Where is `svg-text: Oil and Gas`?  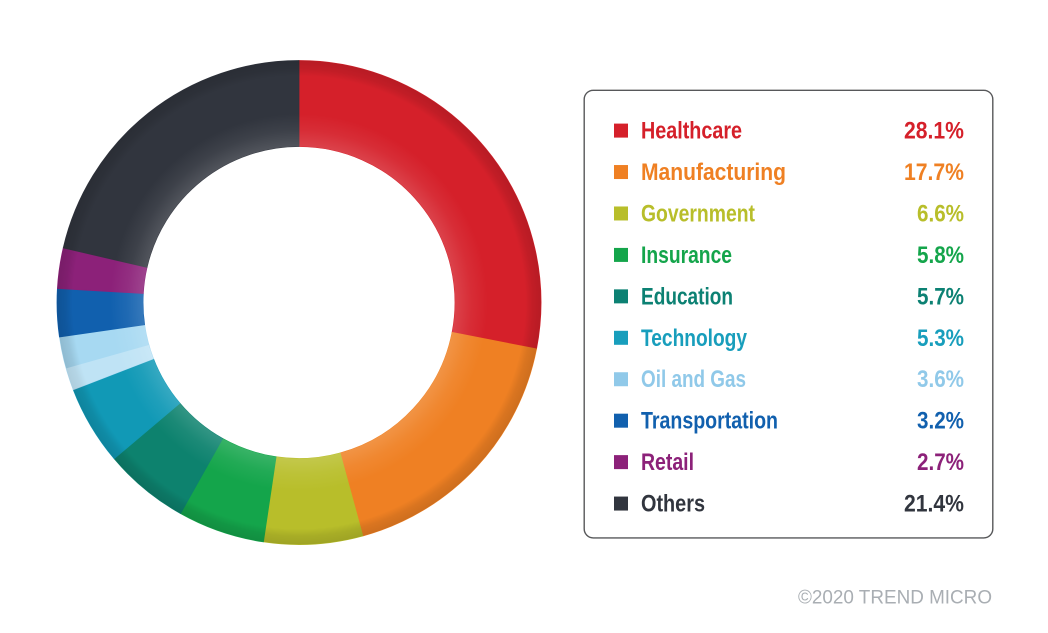
svg-text: Oil and Gas is located at coordinates (693, 379).